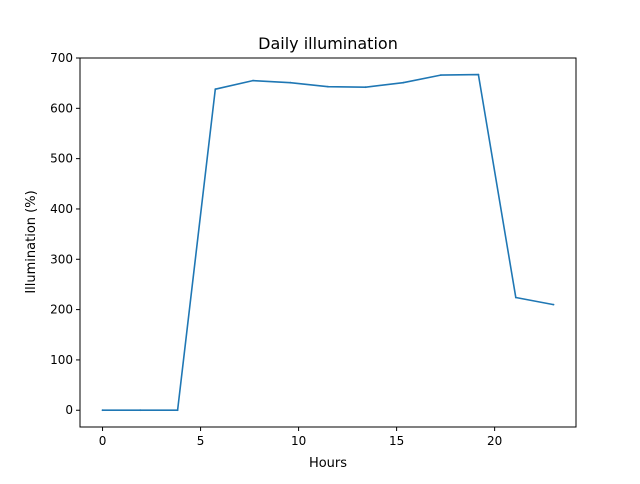  I want to click on y-axis-label: Illumination (%), so click(31, 241).